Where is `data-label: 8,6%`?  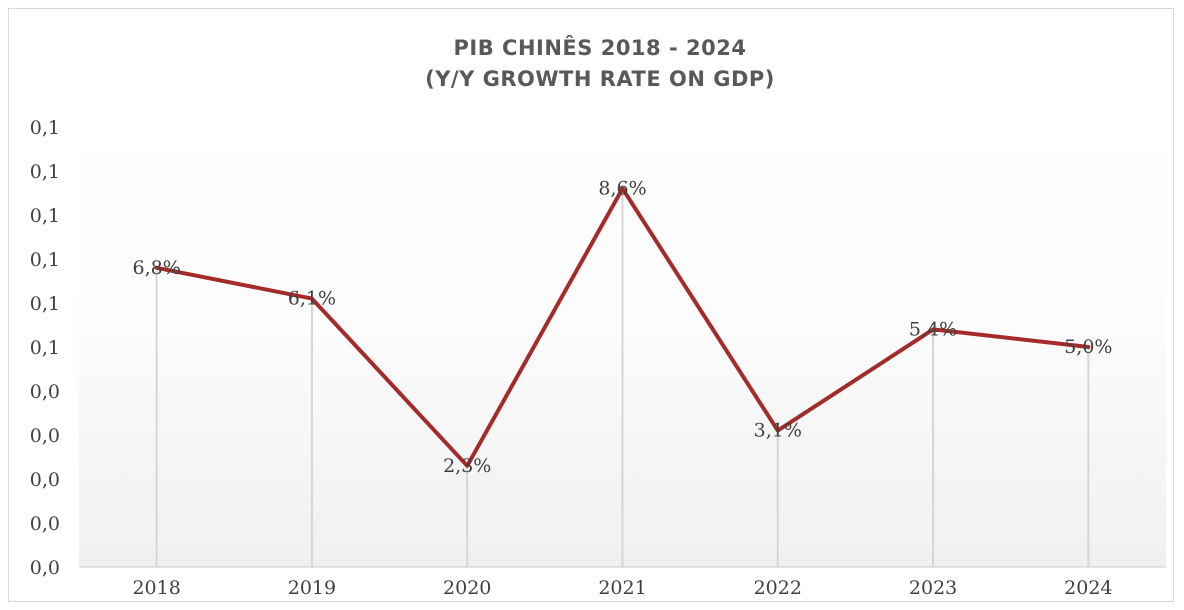 data-label: 8,6% is located at coordinates (622, 189).